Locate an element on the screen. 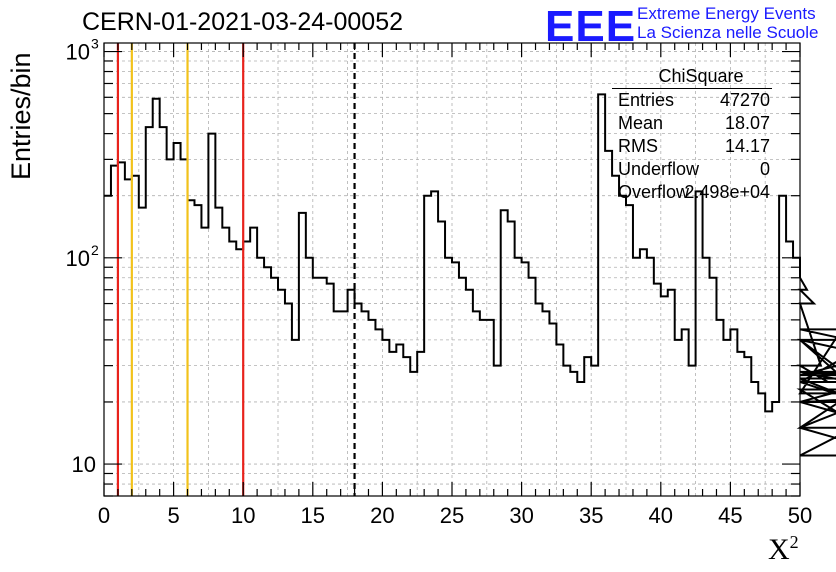 This screenshot has height=572, width=836. stats-row-overflow: Overflow 2.498e+04 is located at coordinates (692, 192).